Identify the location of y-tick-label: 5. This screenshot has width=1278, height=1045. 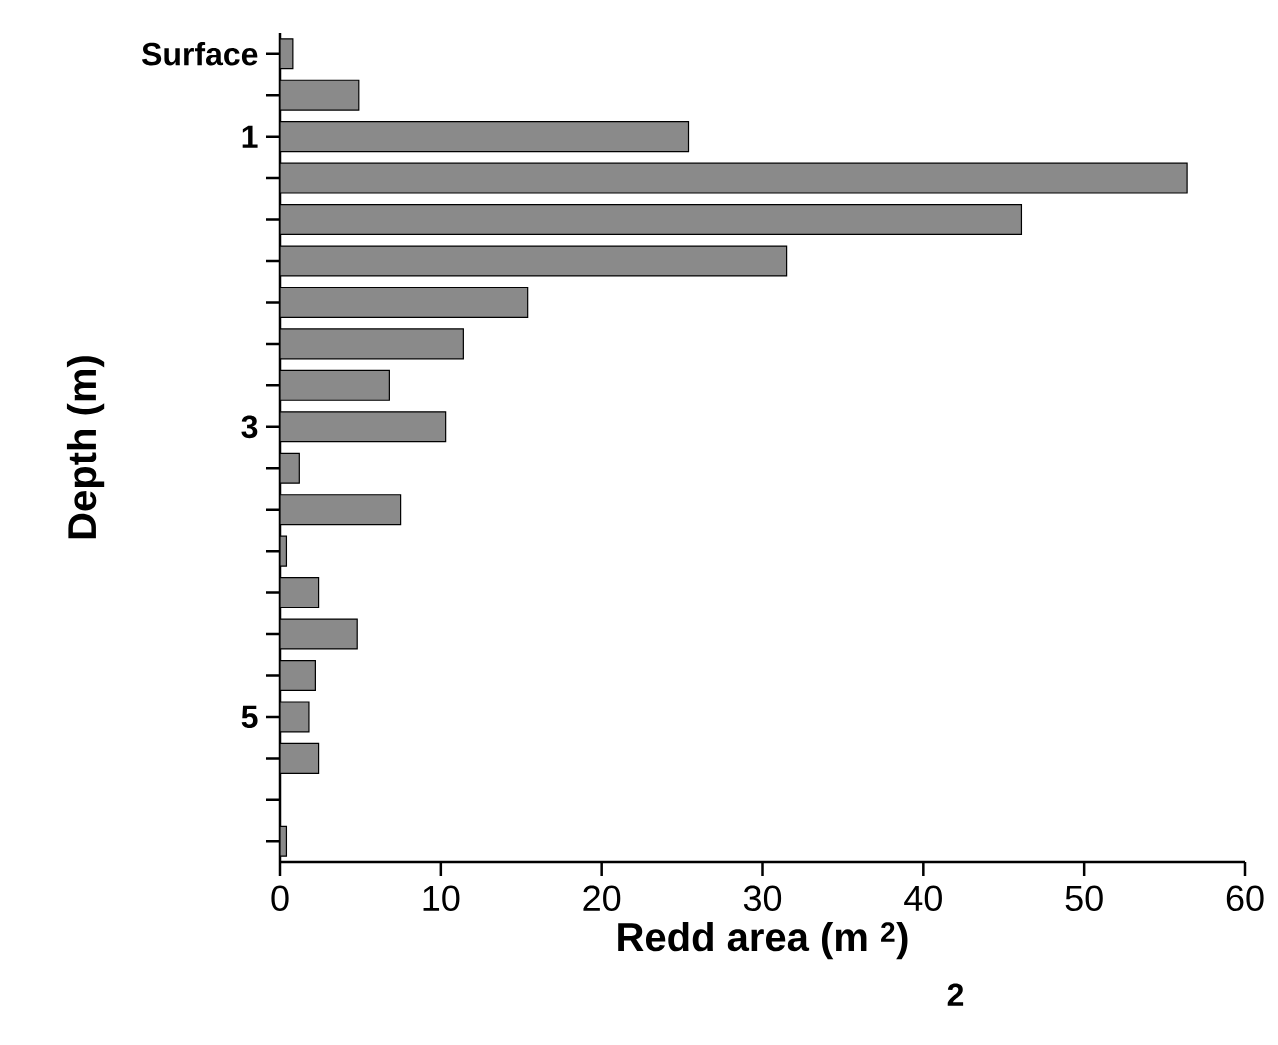
(249, 717).